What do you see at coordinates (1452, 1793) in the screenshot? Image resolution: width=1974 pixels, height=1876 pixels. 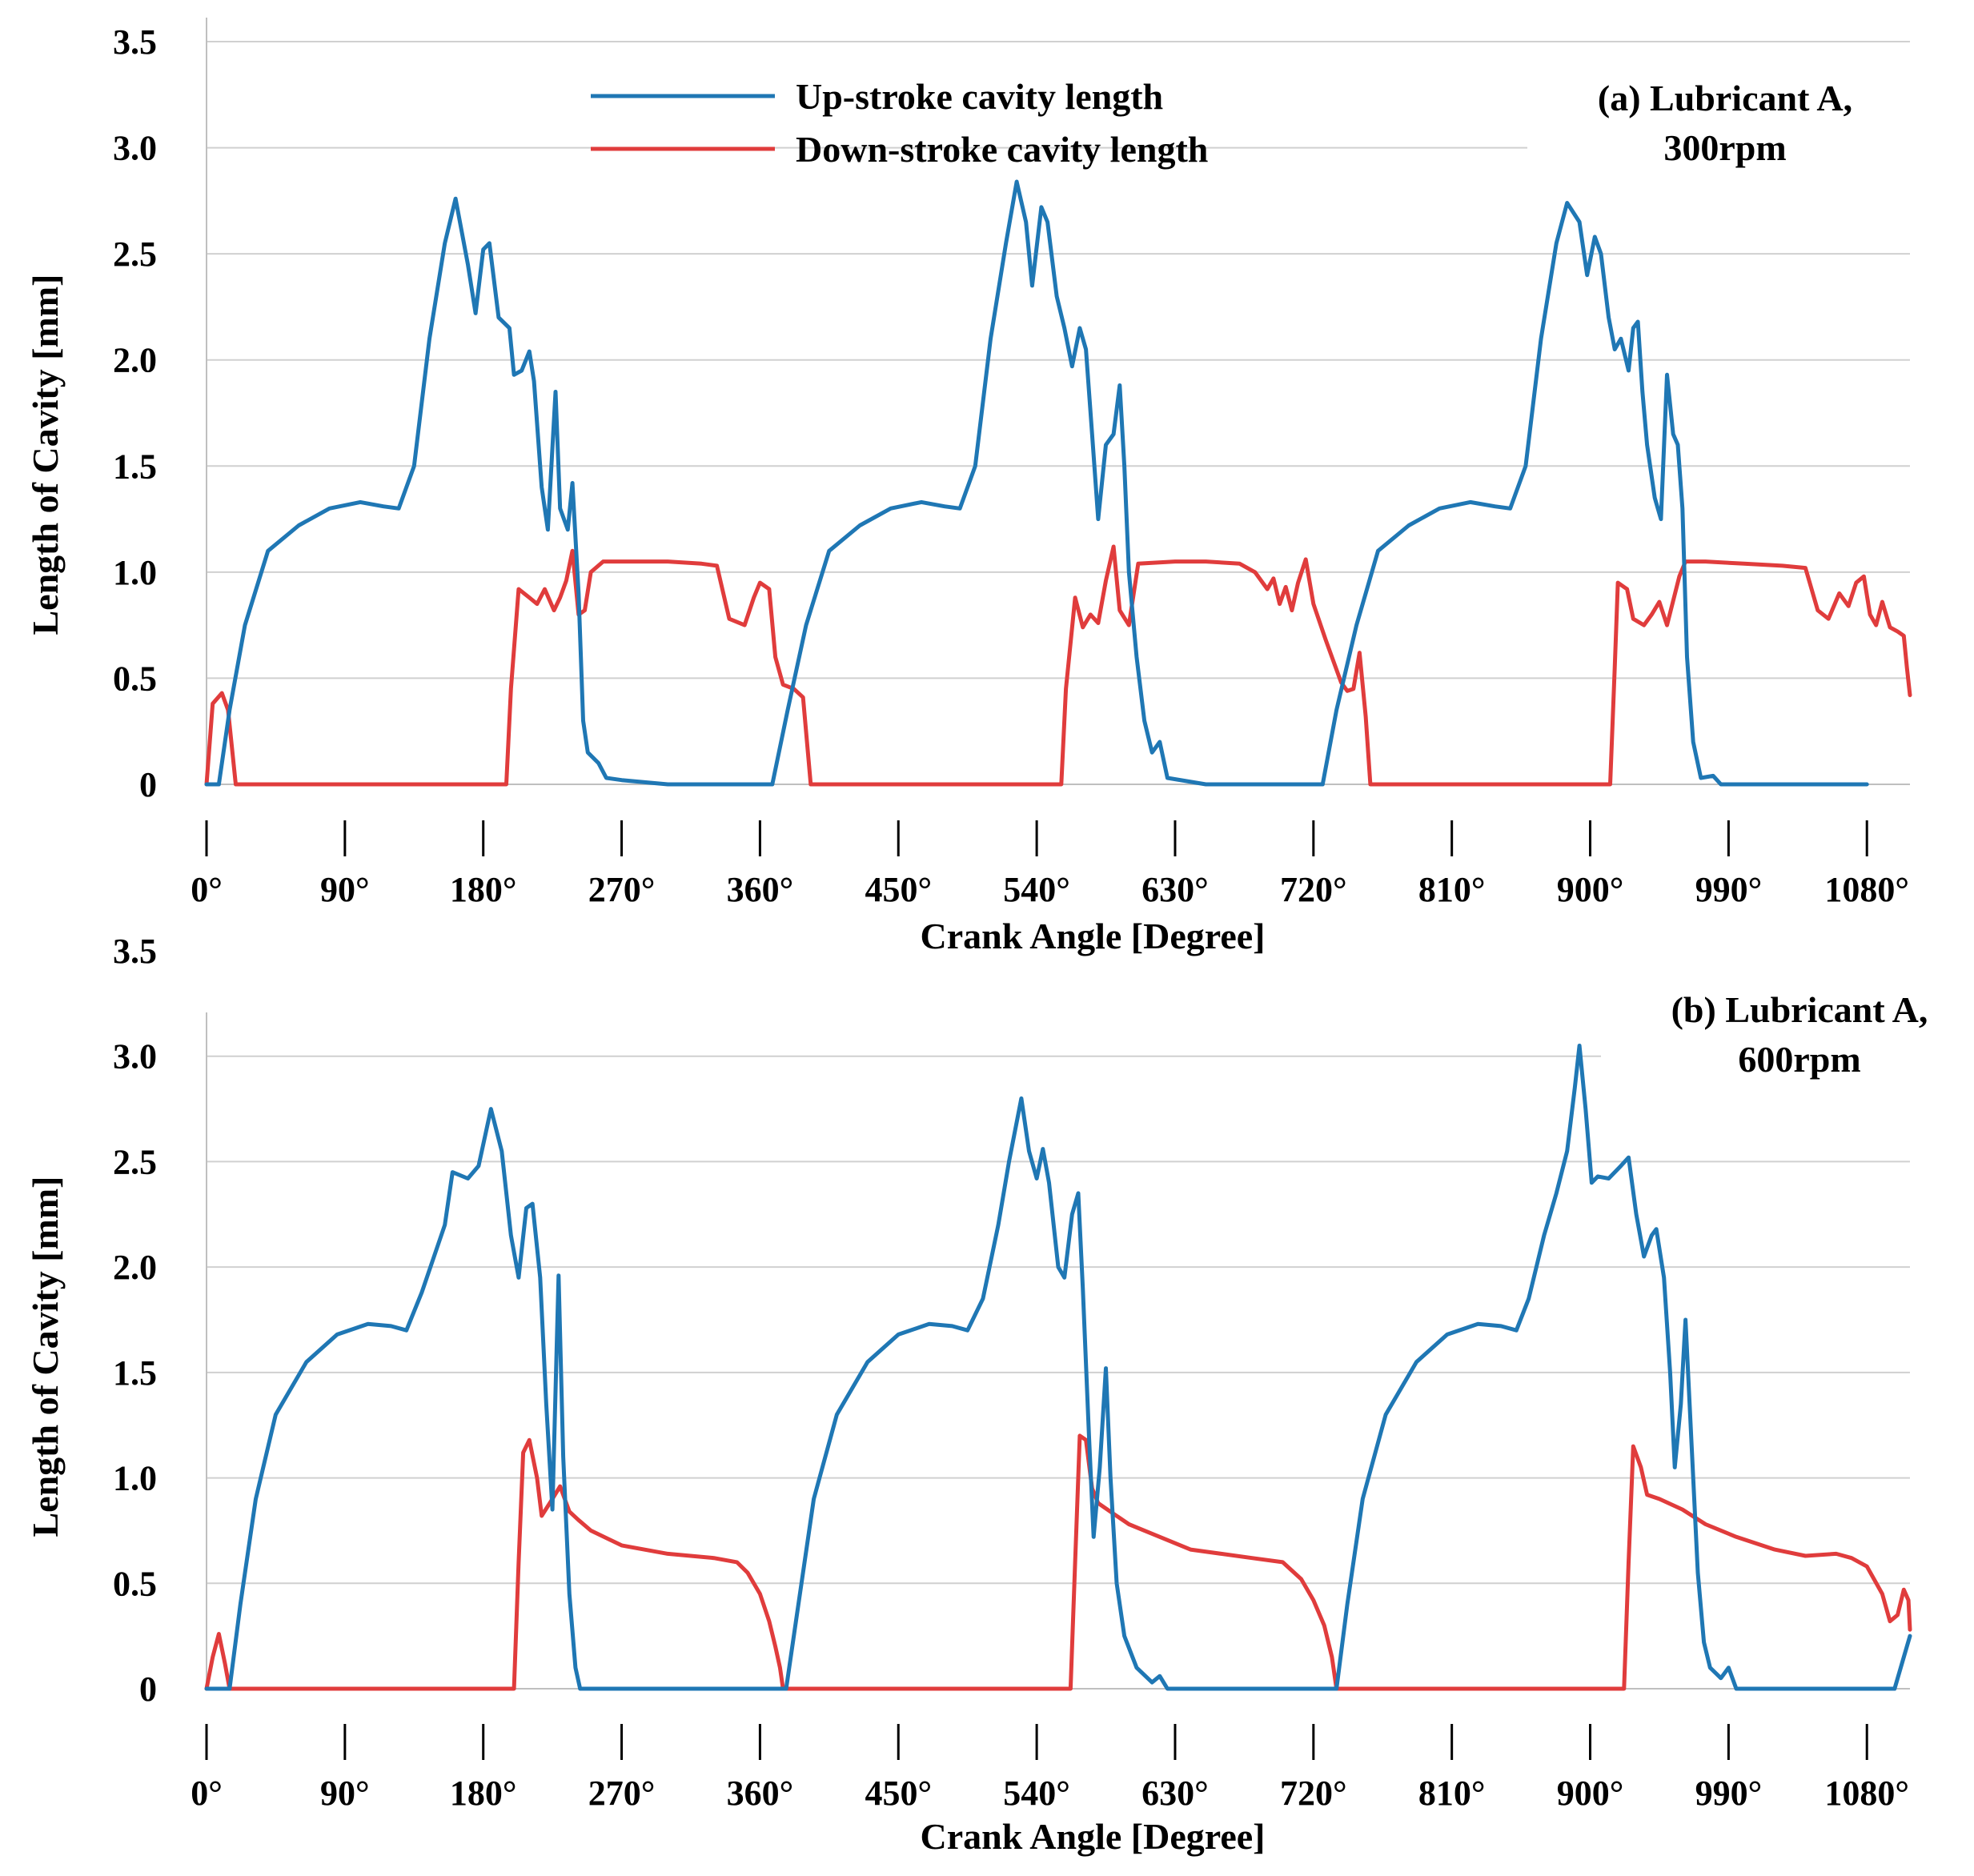 I see `panel-b-x-tick-label: 810°` at bounding box center [1452, 1793].